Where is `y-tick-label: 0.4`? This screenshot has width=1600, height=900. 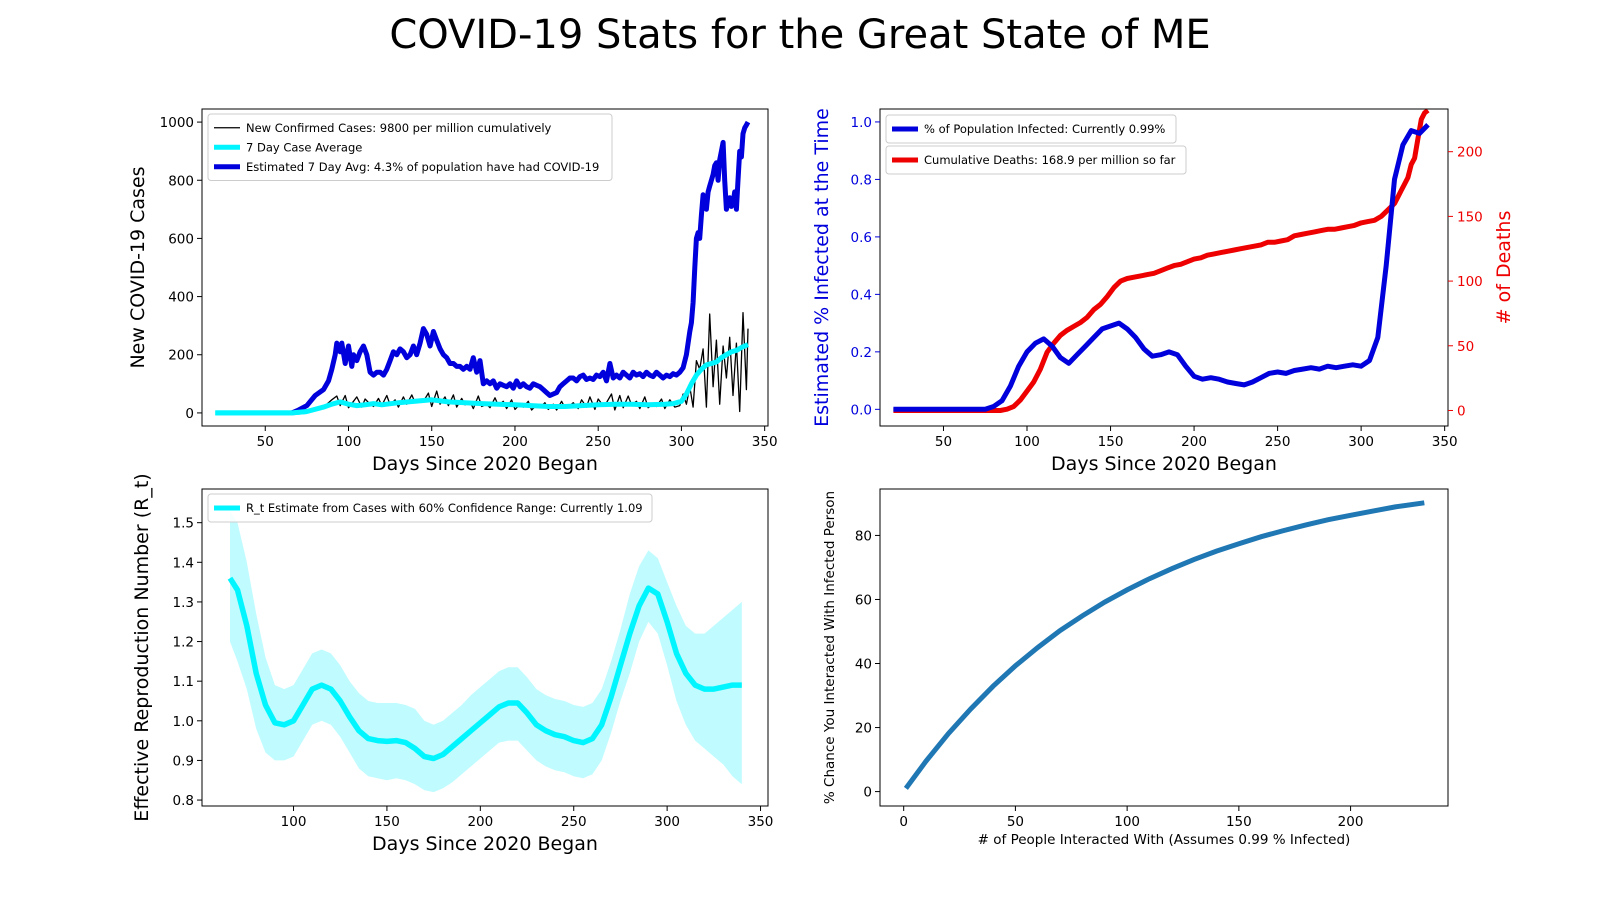 y-tick-label: 0.4 is located at coordinates (861, 295).